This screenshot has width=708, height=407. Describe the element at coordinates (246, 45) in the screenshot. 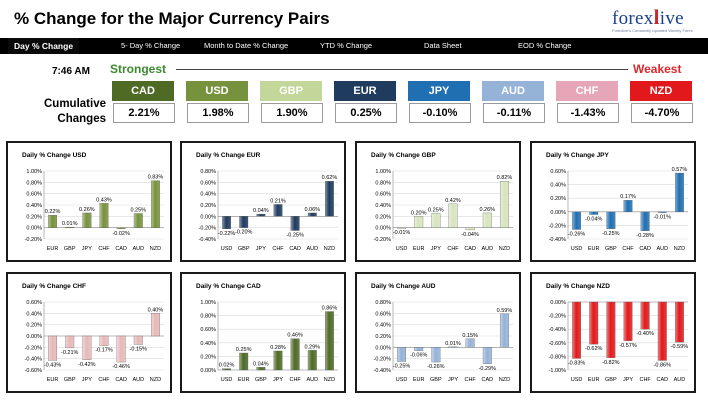

I see `tab-month-to-date-change: Month to Date % Change` at that location.